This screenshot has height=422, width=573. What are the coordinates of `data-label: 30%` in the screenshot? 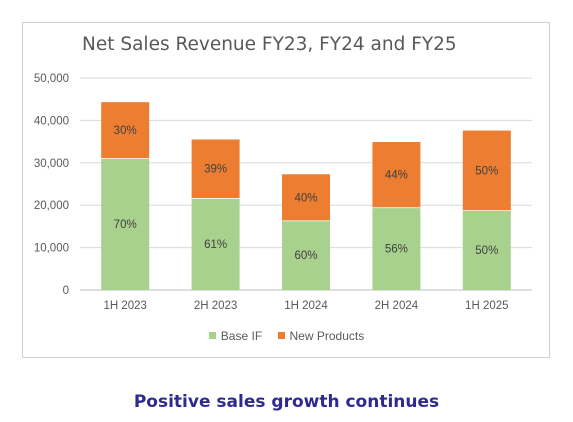 It's located at (125, 131).